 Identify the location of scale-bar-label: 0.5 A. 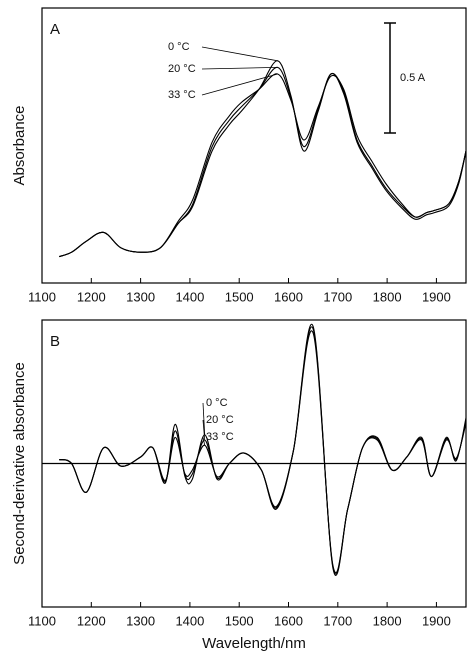
(413, 78).